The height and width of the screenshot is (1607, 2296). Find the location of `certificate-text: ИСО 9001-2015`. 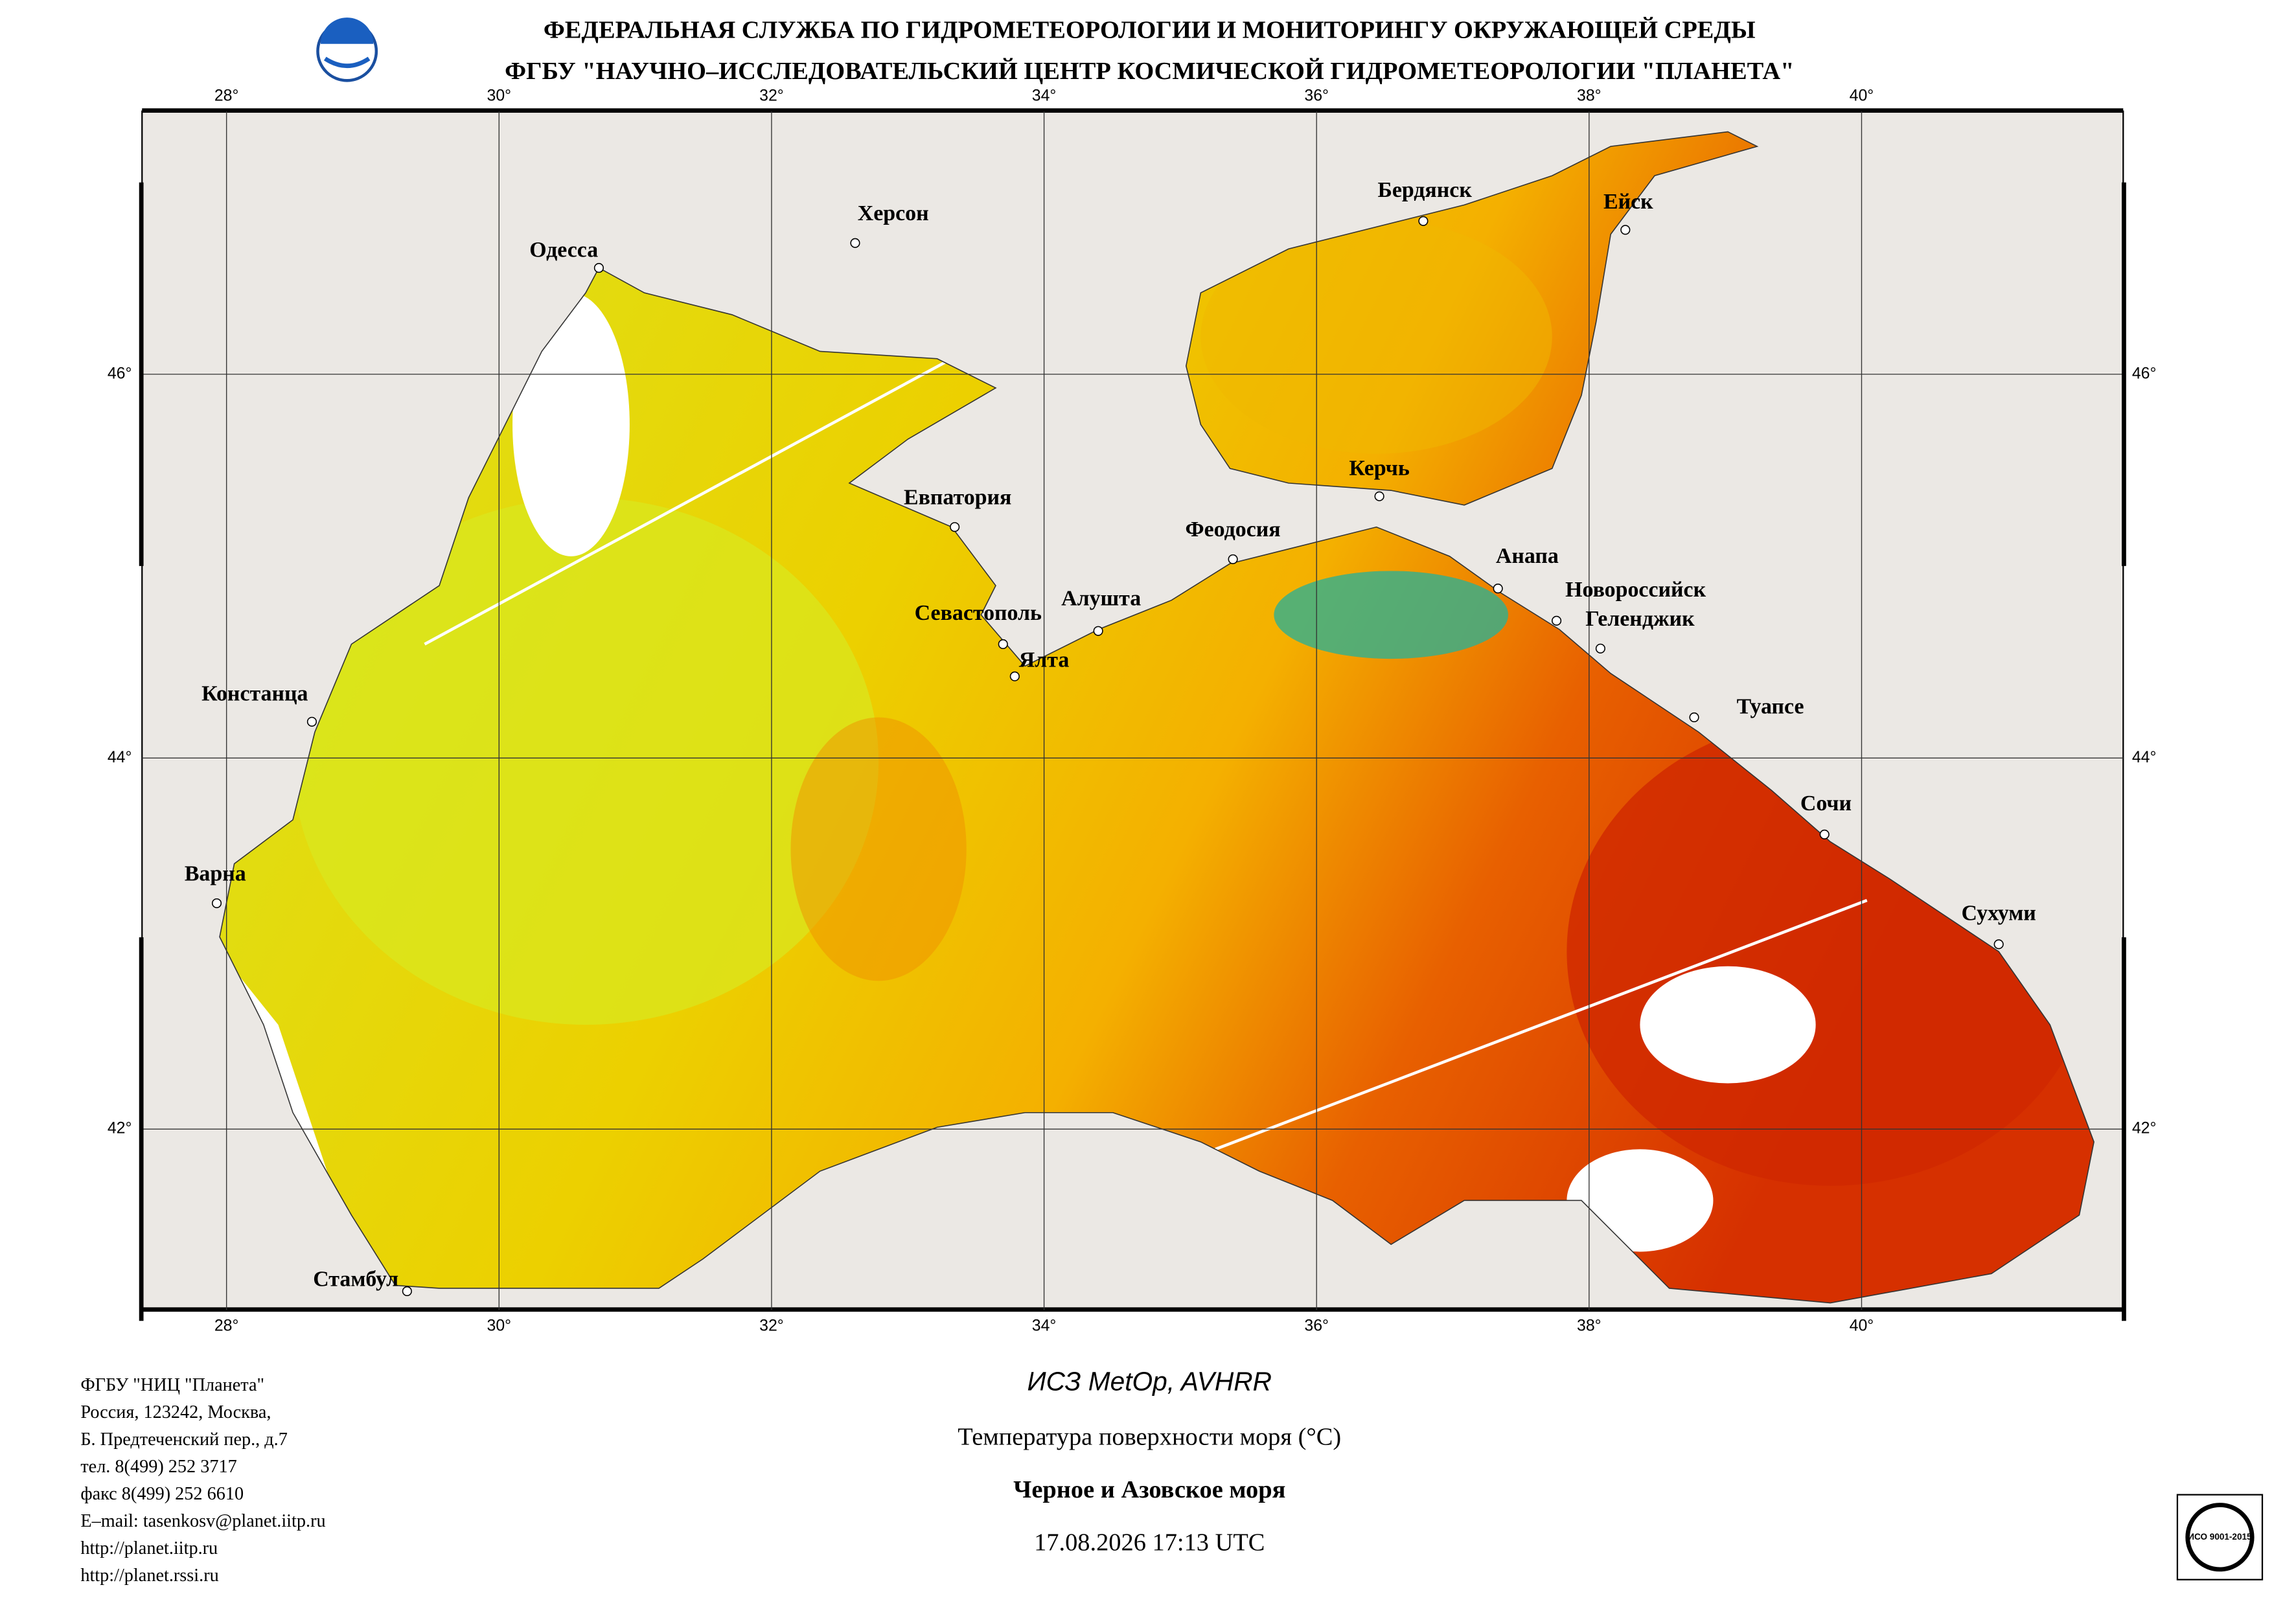

certificate-text: ИСО 9001-2015 is located at coordinates (2220, 1537).